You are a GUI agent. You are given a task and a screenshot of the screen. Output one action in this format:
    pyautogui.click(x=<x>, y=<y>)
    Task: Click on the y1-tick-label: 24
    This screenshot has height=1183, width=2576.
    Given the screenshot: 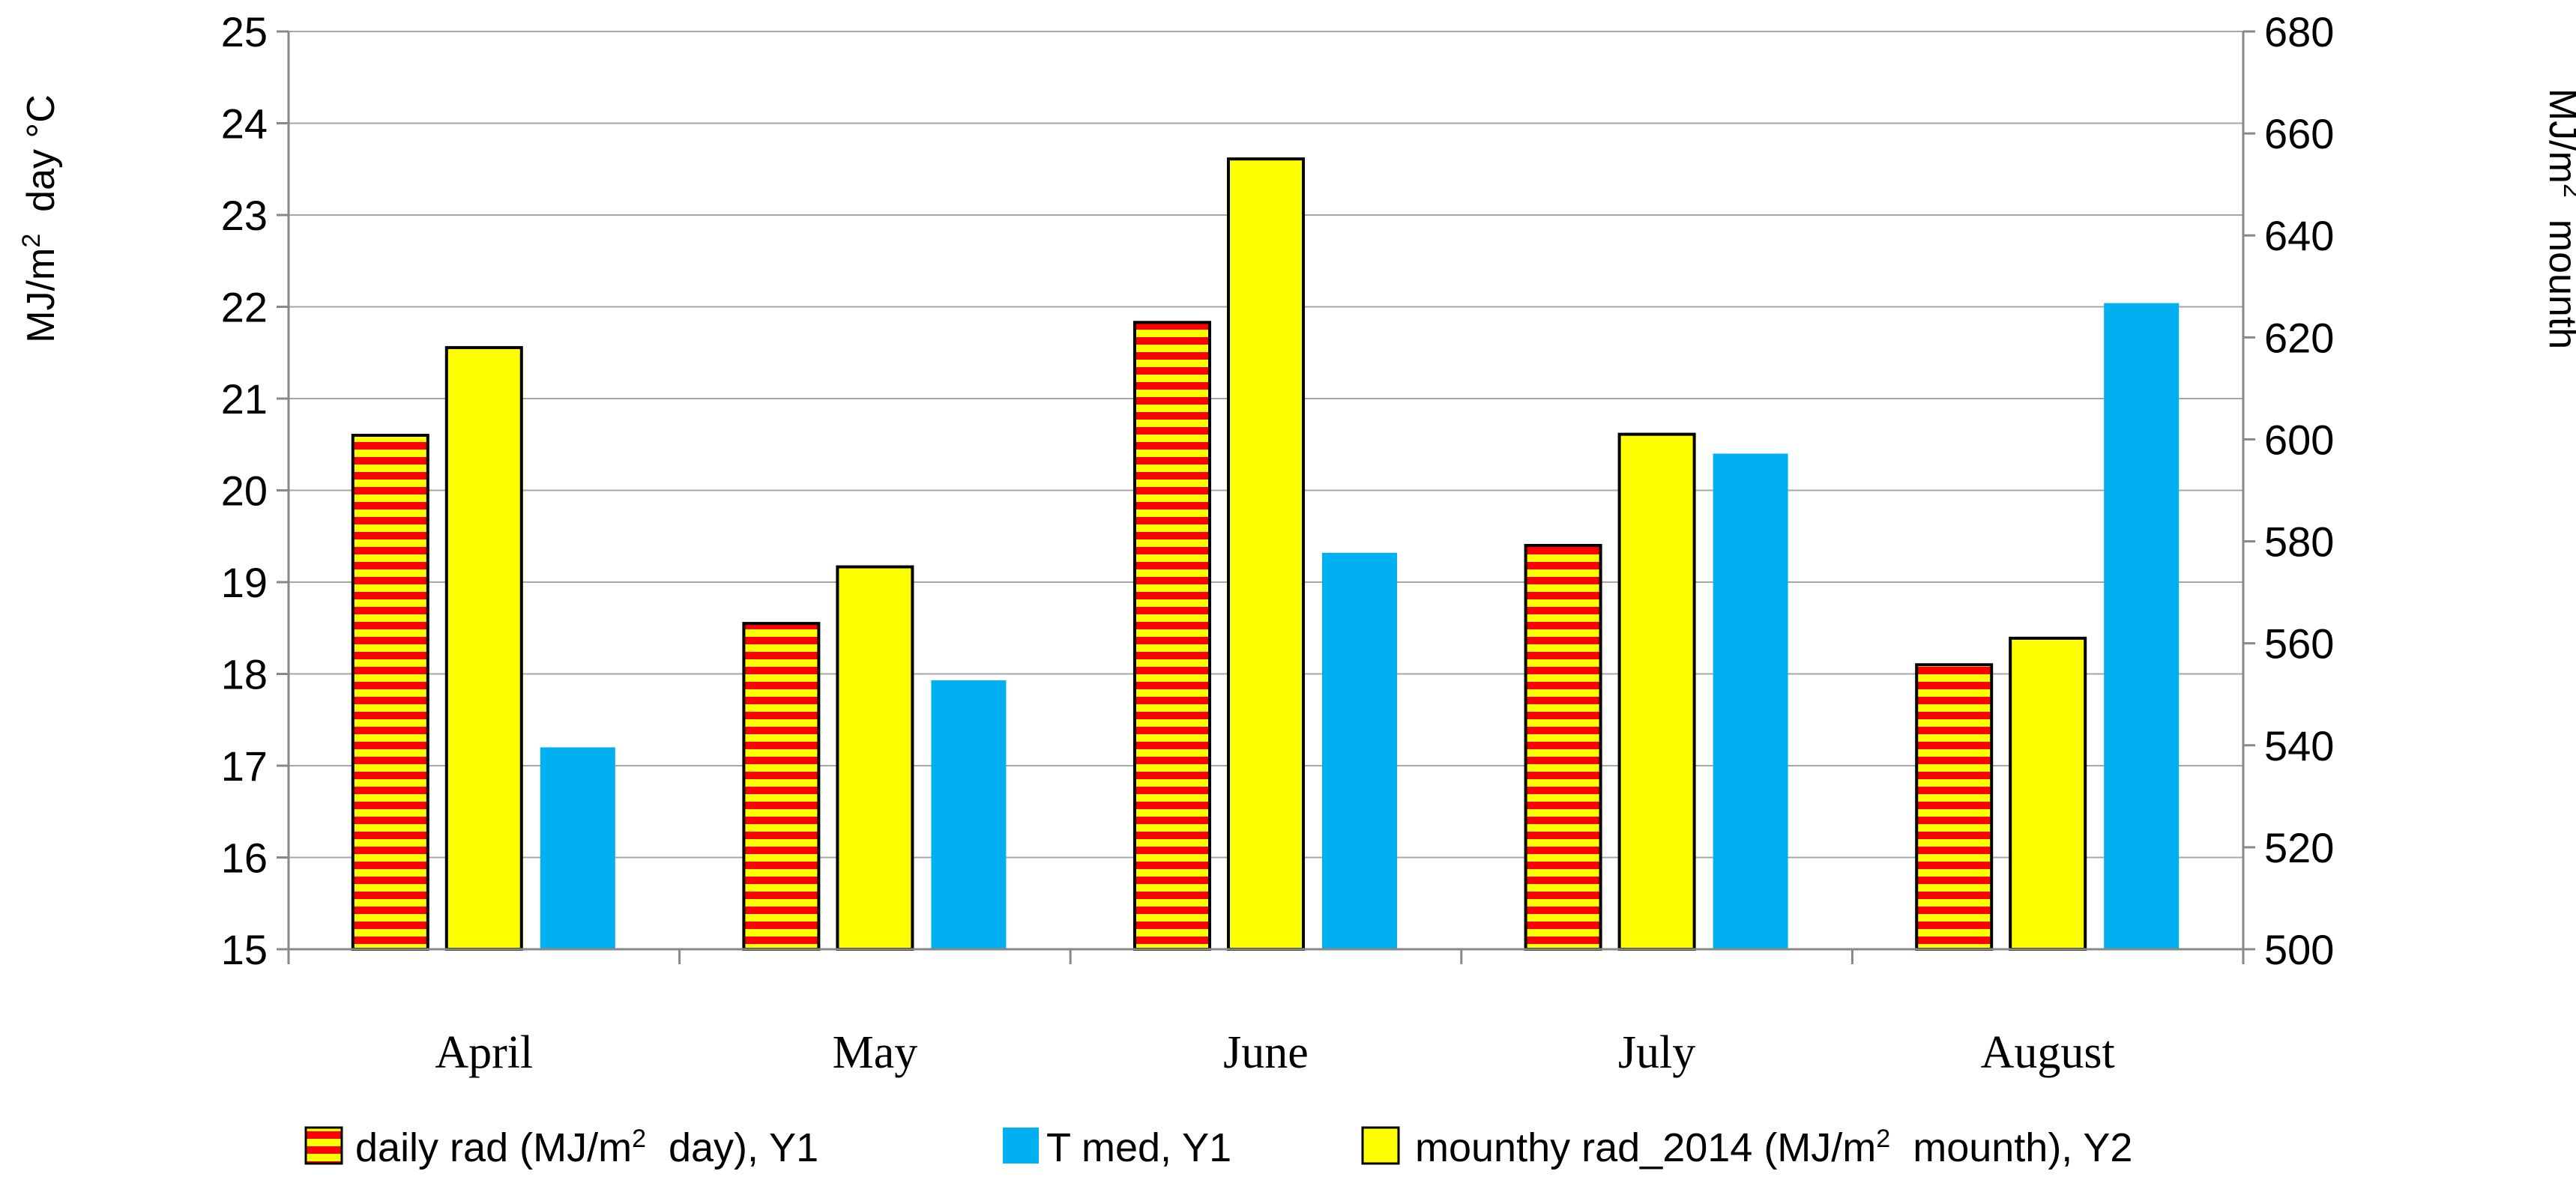 What is the action you would take?
    pyautogui.click(x=245, y=124)
    